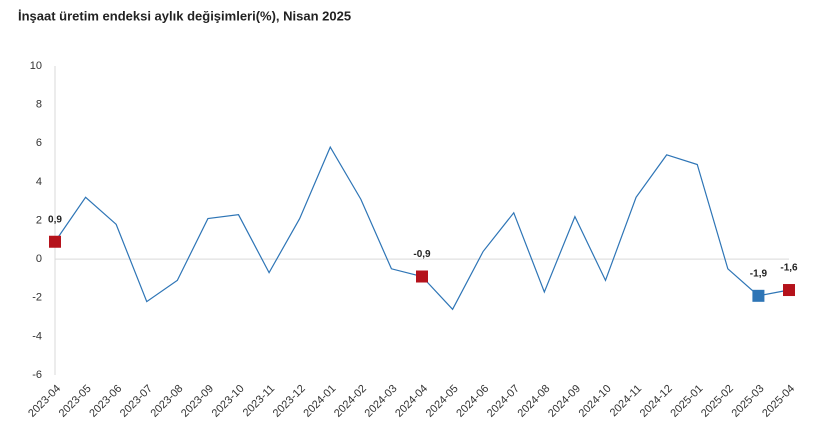 This screenshot has height=439, width=821. I want to click on x-tick-label: 2024-06, so click(472, 401).